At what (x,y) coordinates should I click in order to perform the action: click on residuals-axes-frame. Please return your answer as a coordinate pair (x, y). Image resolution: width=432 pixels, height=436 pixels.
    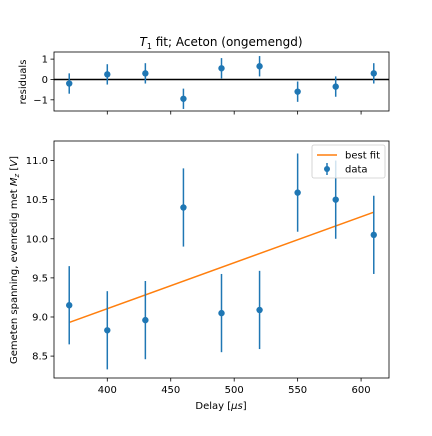
    Looking at the image, I should click on (221, 81).